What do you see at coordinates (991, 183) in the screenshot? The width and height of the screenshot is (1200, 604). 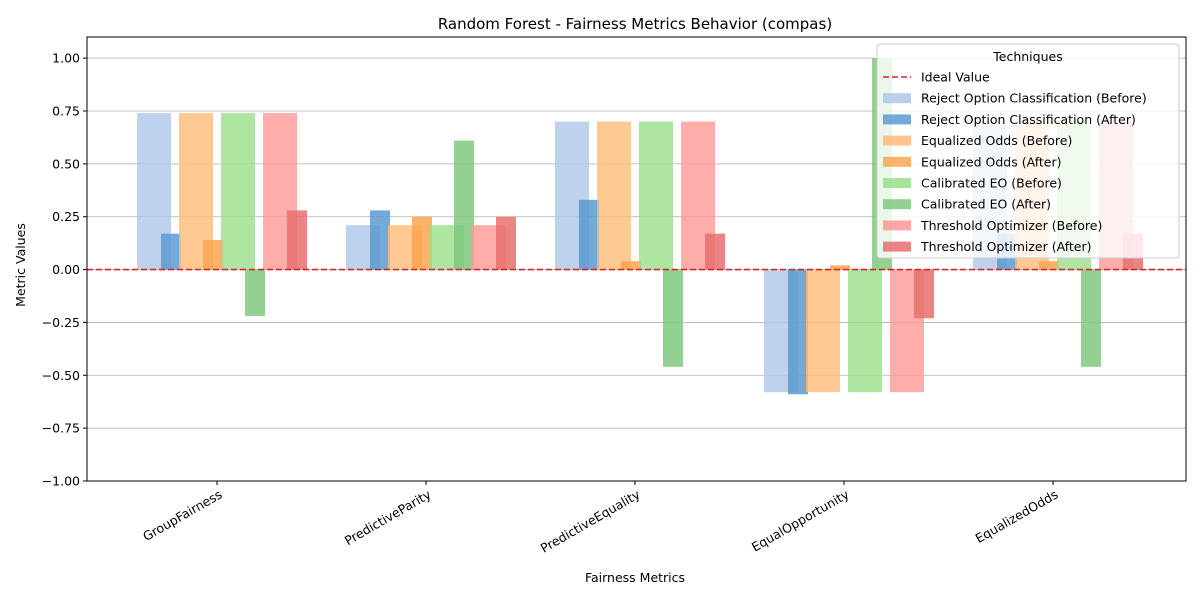 I see `legend-label-5: Calibrated EO (Before)` at bounding box center [991, 183].